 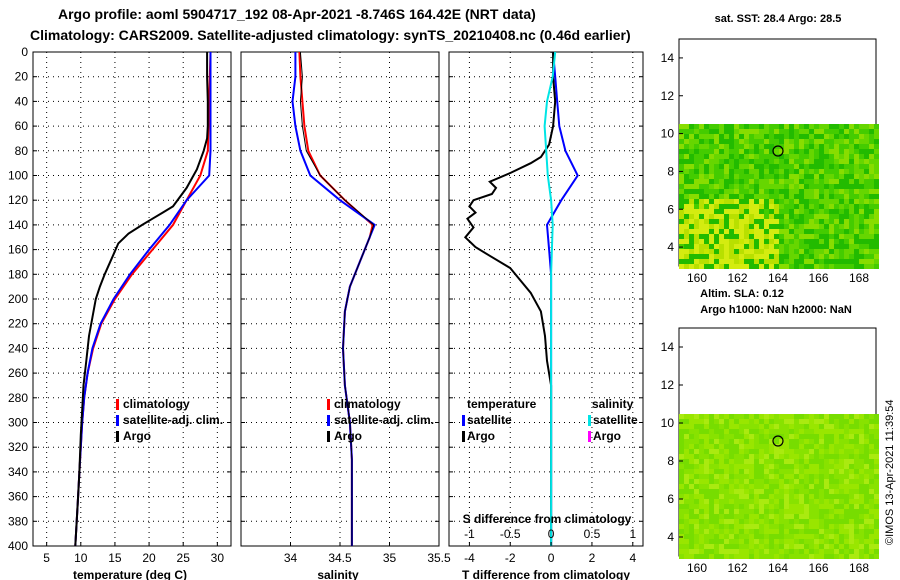 What do you see at coordinates (818, 278) in the screenshot?
I see `map-x-tick-label: 166` at bounding box center [818, 278].